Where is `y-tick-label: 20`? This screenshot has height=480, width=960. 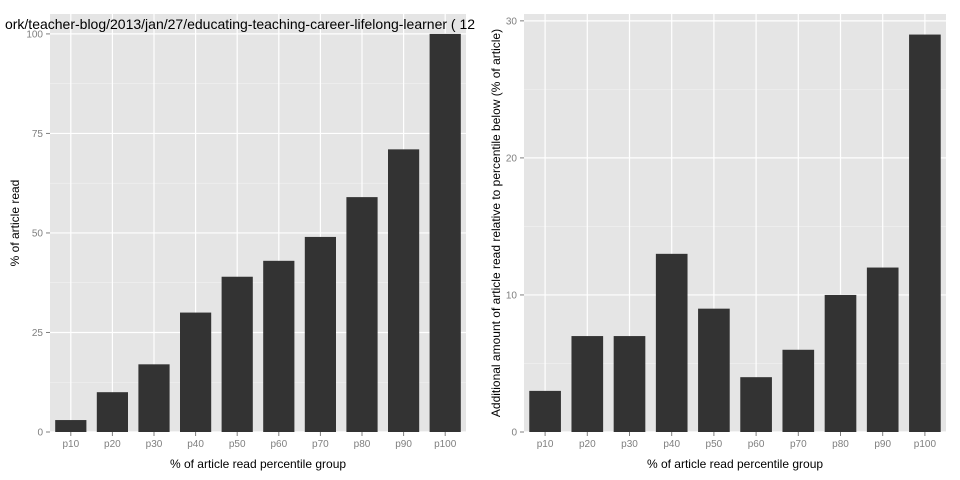
y-tick-label: 20 is located at coordinates (512, 158).